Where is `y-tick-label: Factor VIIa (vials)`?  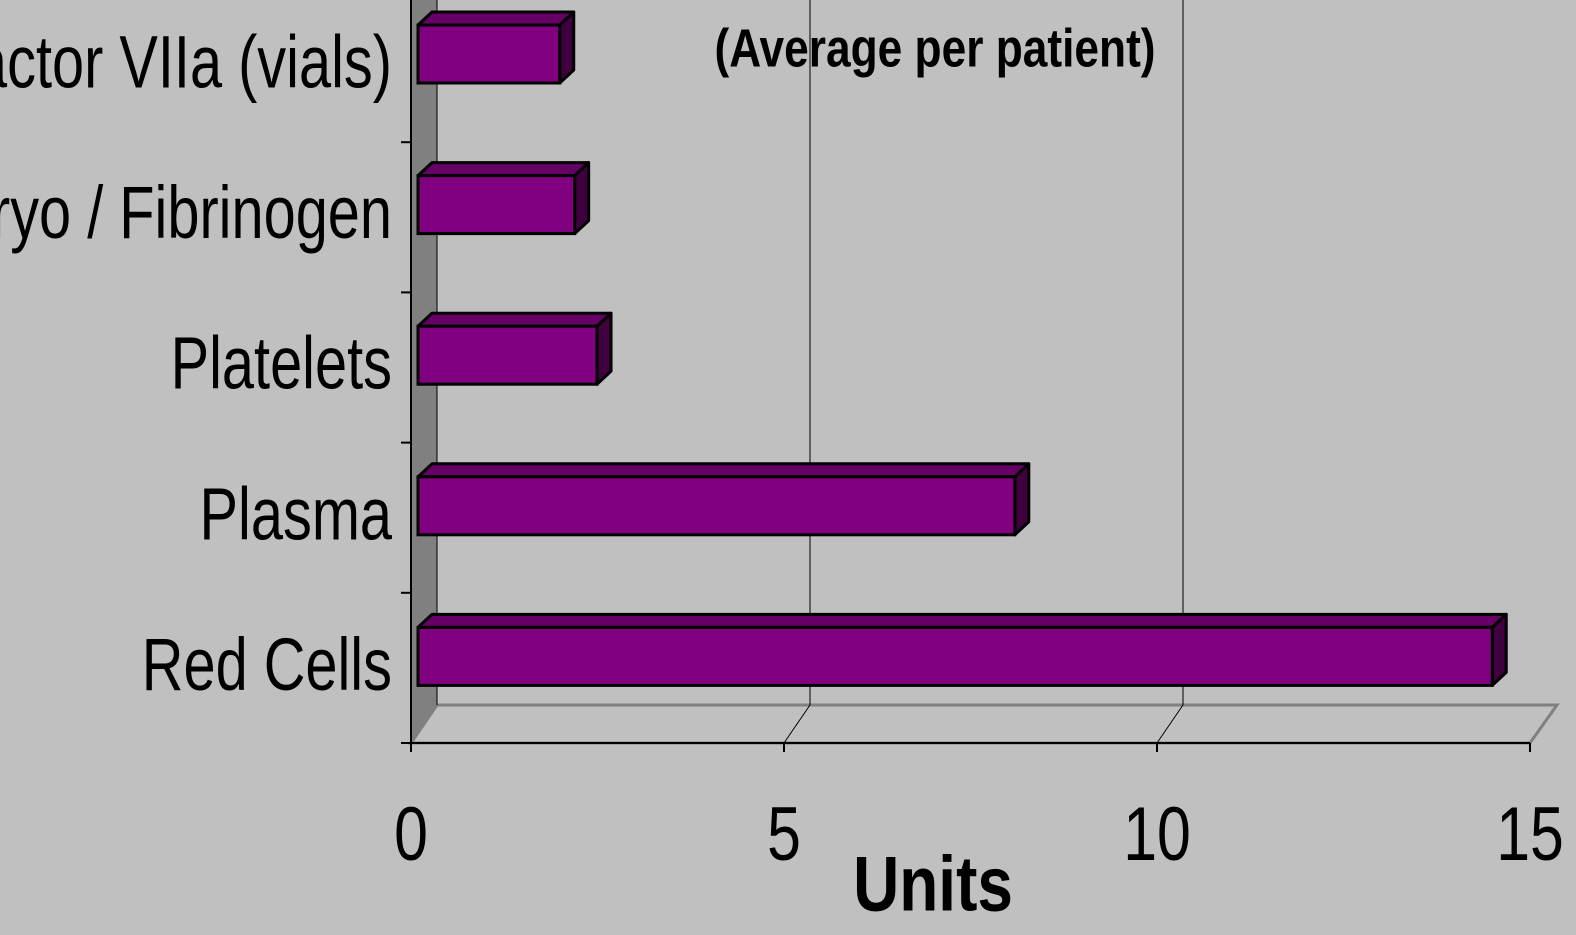
y-tick-label: Factor VIIa (vials) is located at coordinates (196, 63).